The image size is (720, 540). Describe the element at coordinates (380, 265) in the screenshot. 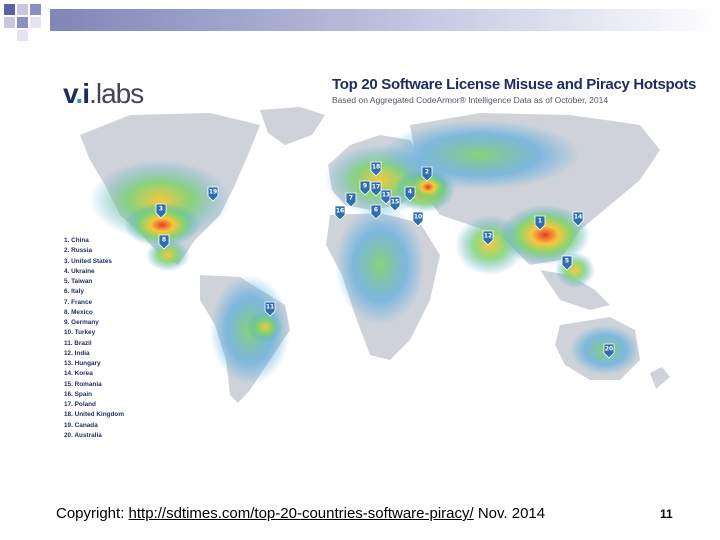

I see `heat-africa` at that location.